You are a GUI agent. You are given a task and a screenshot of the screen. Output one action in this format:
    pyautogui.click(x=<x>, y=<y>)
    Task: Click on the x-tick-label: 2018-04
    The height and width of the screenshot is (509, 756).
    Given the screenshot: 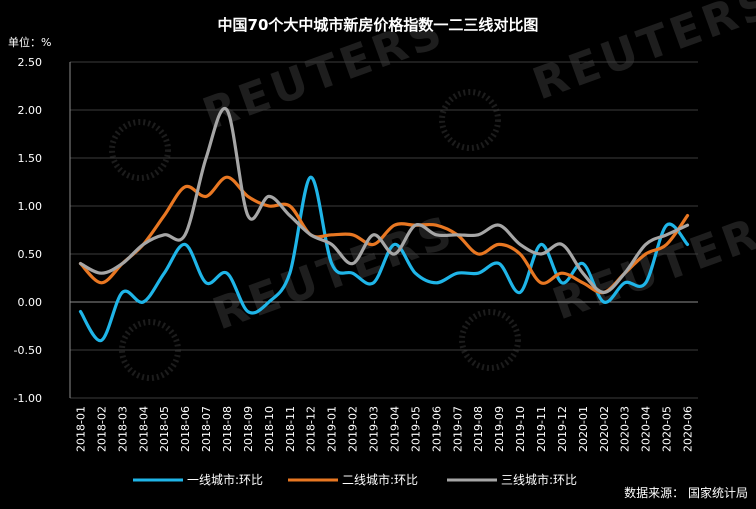 What is the action you would take?
    pyautogui.click(x=143, y=429)
    